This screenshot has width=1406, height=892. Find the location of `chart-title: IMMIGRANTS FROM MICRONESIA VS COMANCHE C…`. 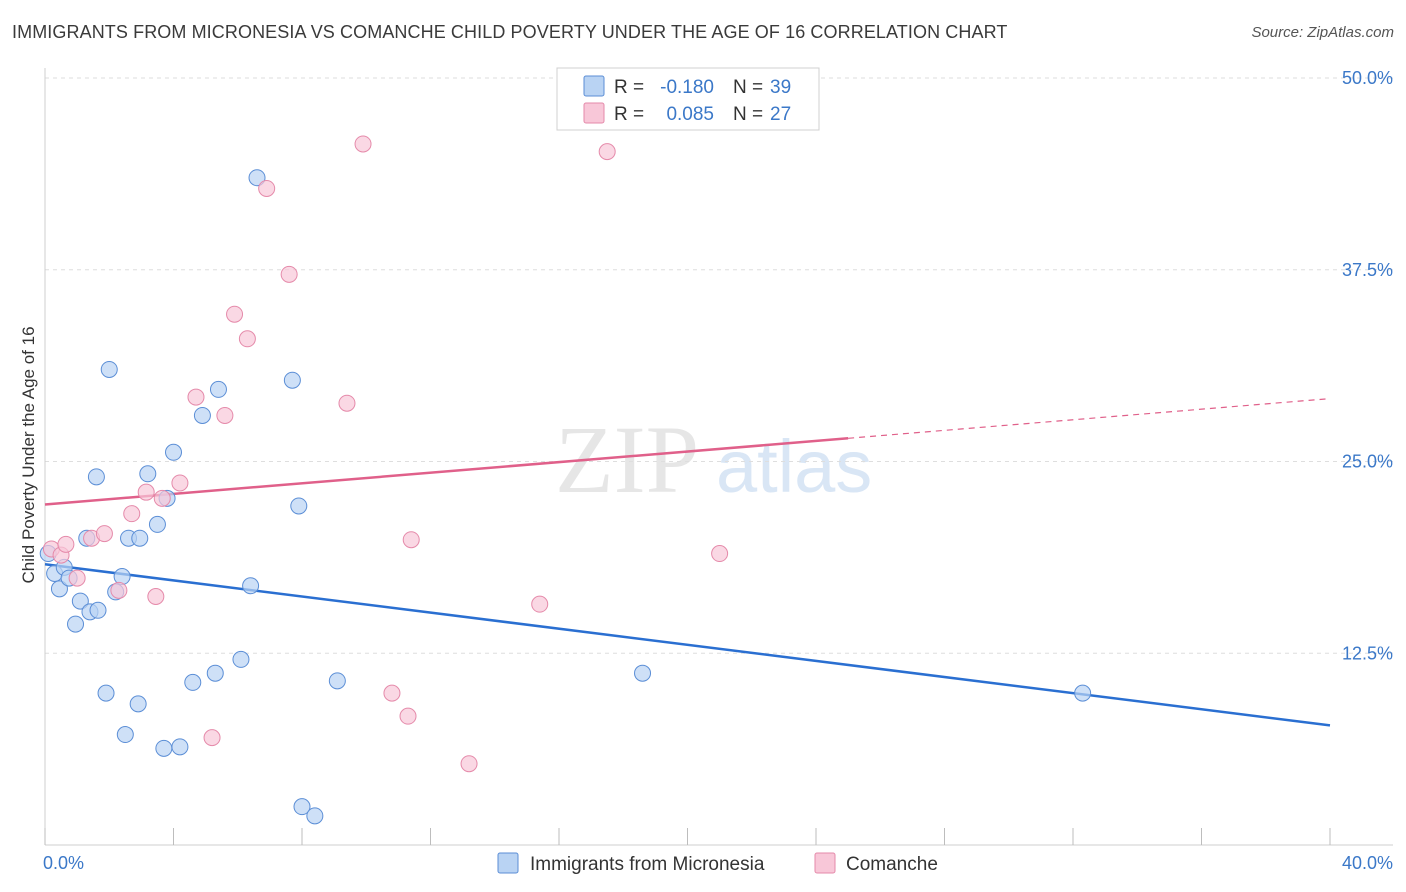

chart-title: IMMIGRANTS FROM MICRONESIA VS COMANCHE C… is located at coordinates (510, 32).